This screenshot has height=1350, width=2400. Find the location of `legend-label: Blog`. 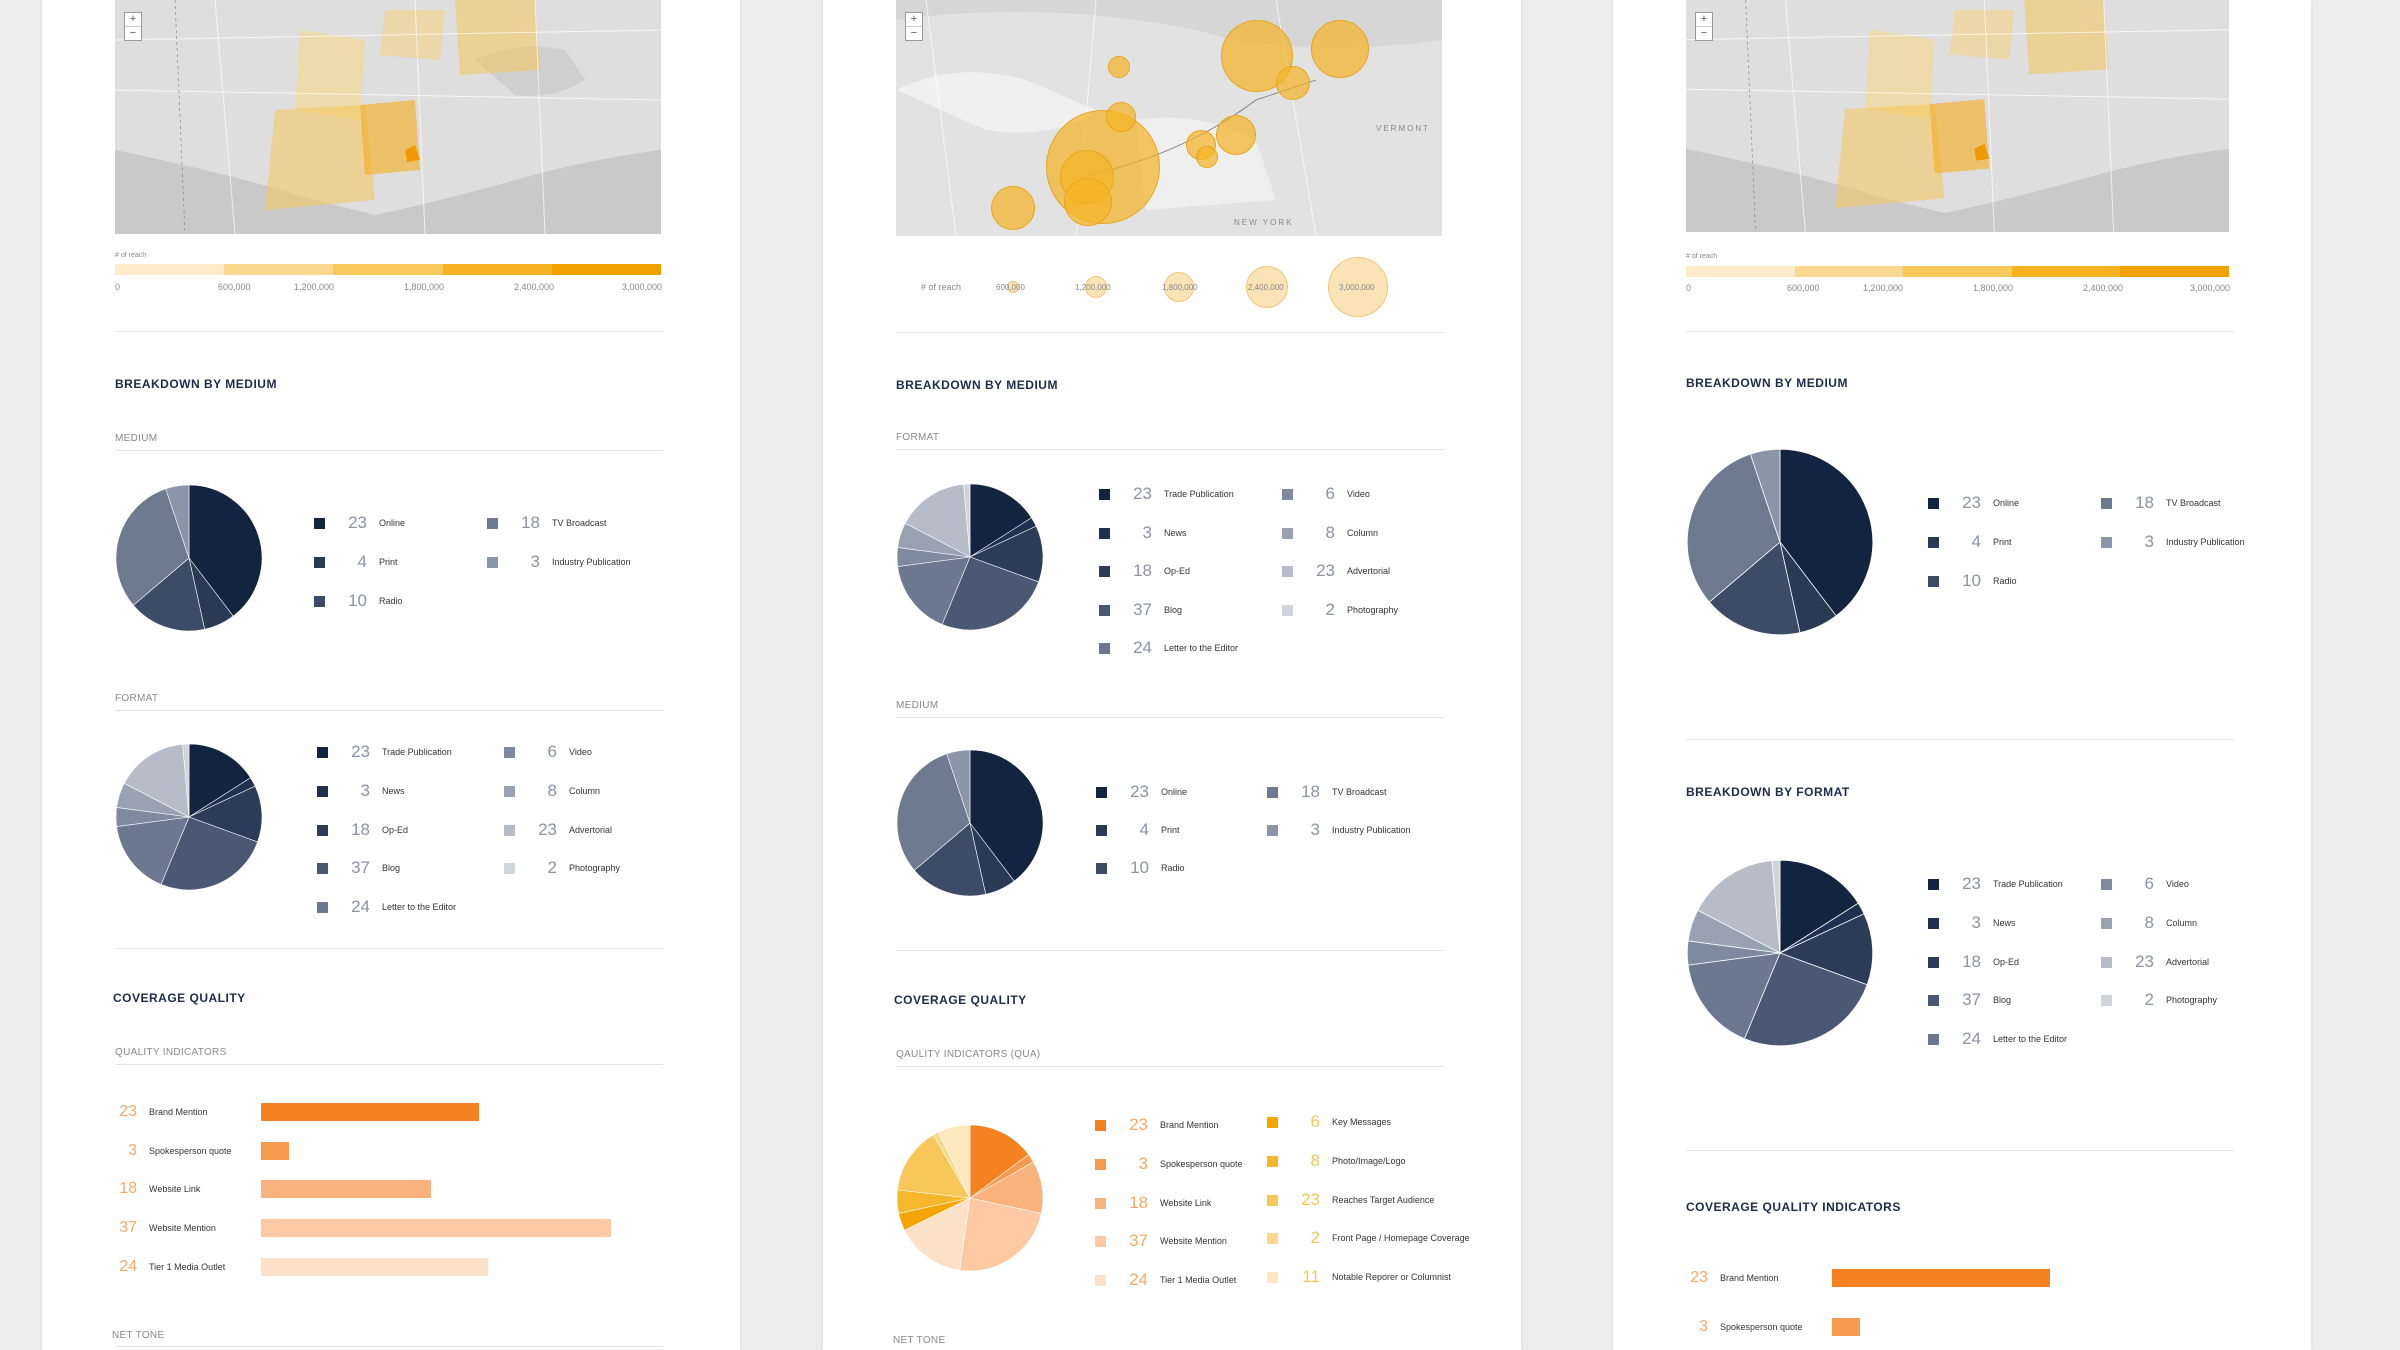

legend-label: Blog is located at coordinates (391, 868).